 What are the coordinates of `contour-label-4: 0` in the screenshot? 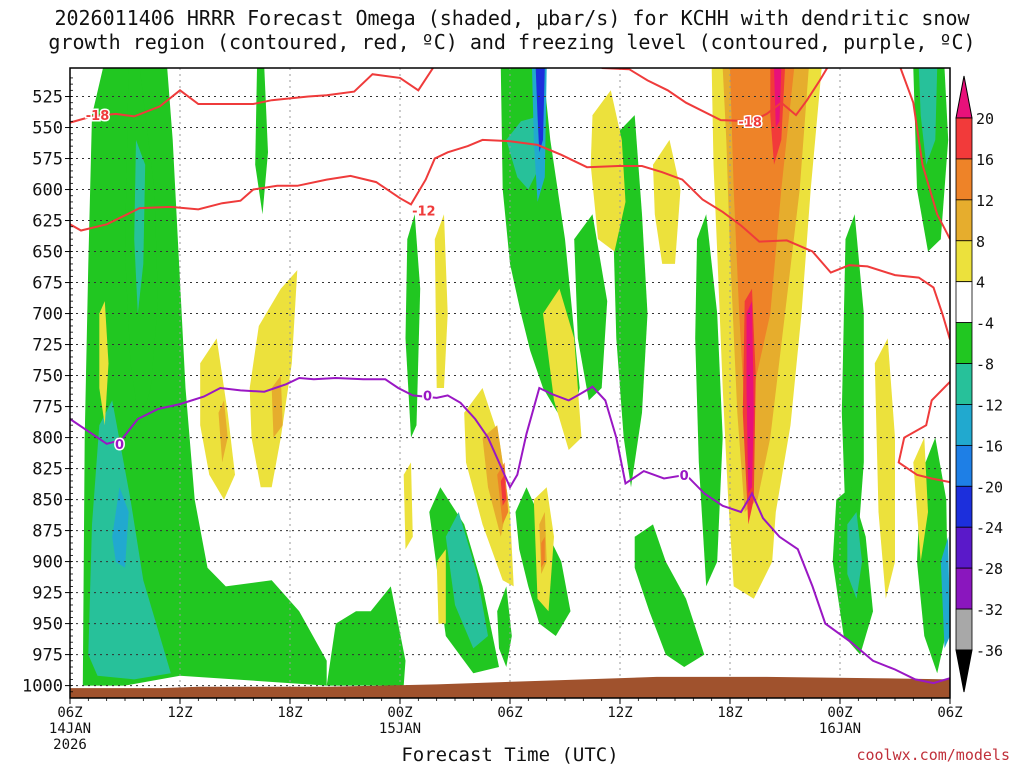 It's located at (427, 396).